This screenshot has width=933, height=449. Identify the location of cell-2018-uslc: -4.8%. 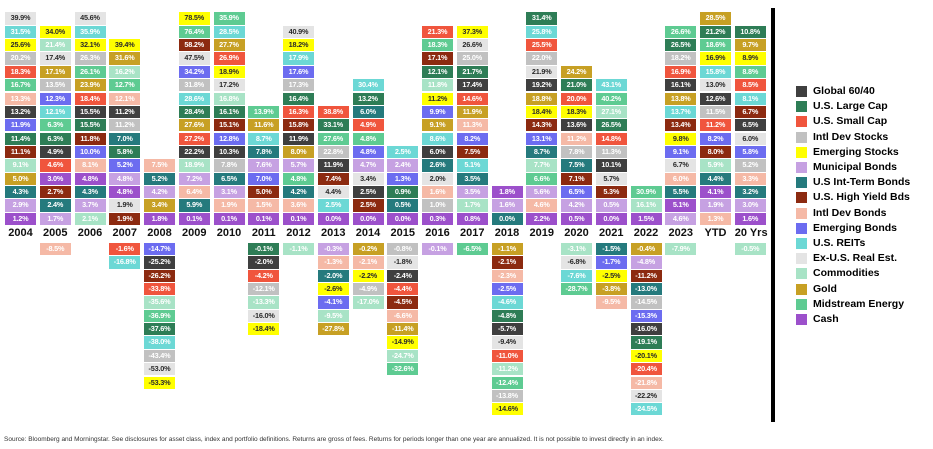
(507, 316).